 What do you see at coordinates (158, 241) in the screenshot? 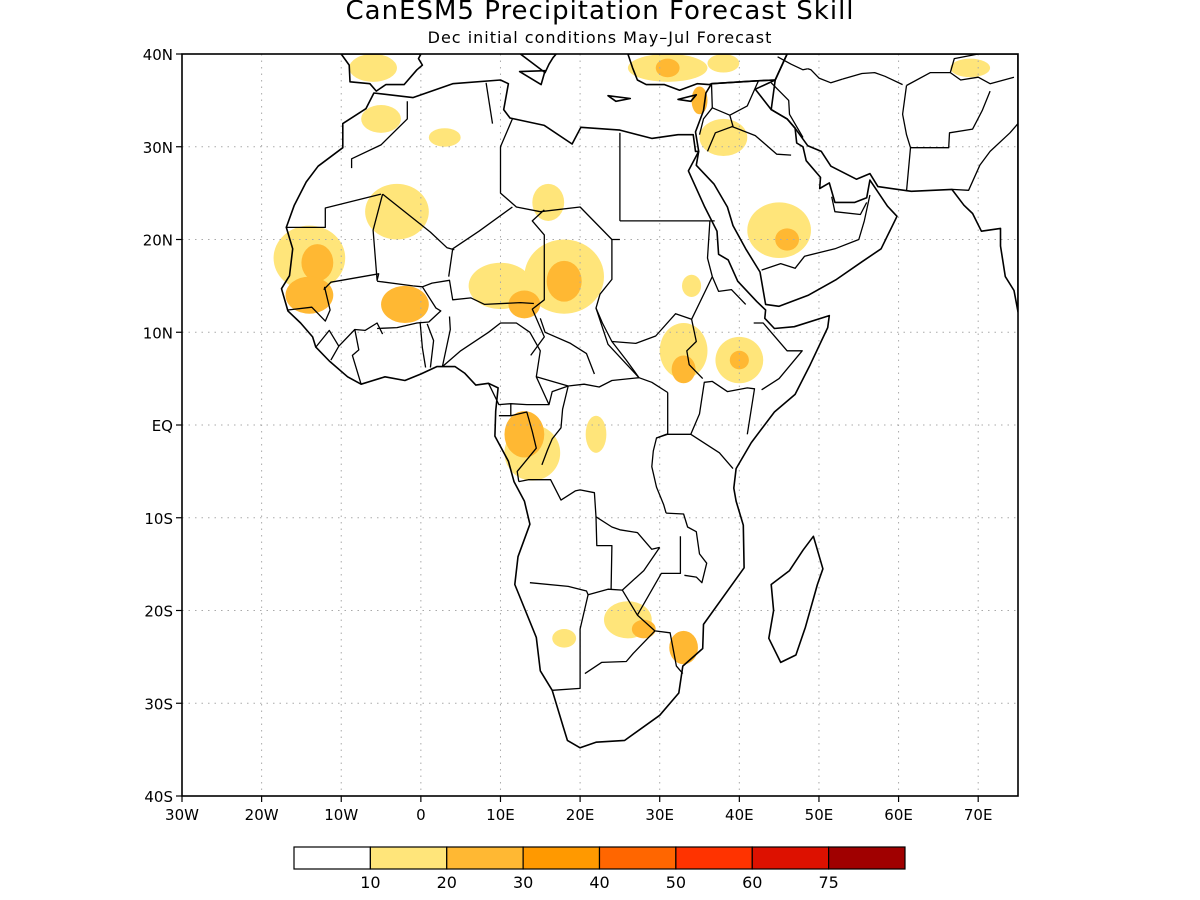
I see `lat-tick-label: 20N` at bounding box center [158, 241].